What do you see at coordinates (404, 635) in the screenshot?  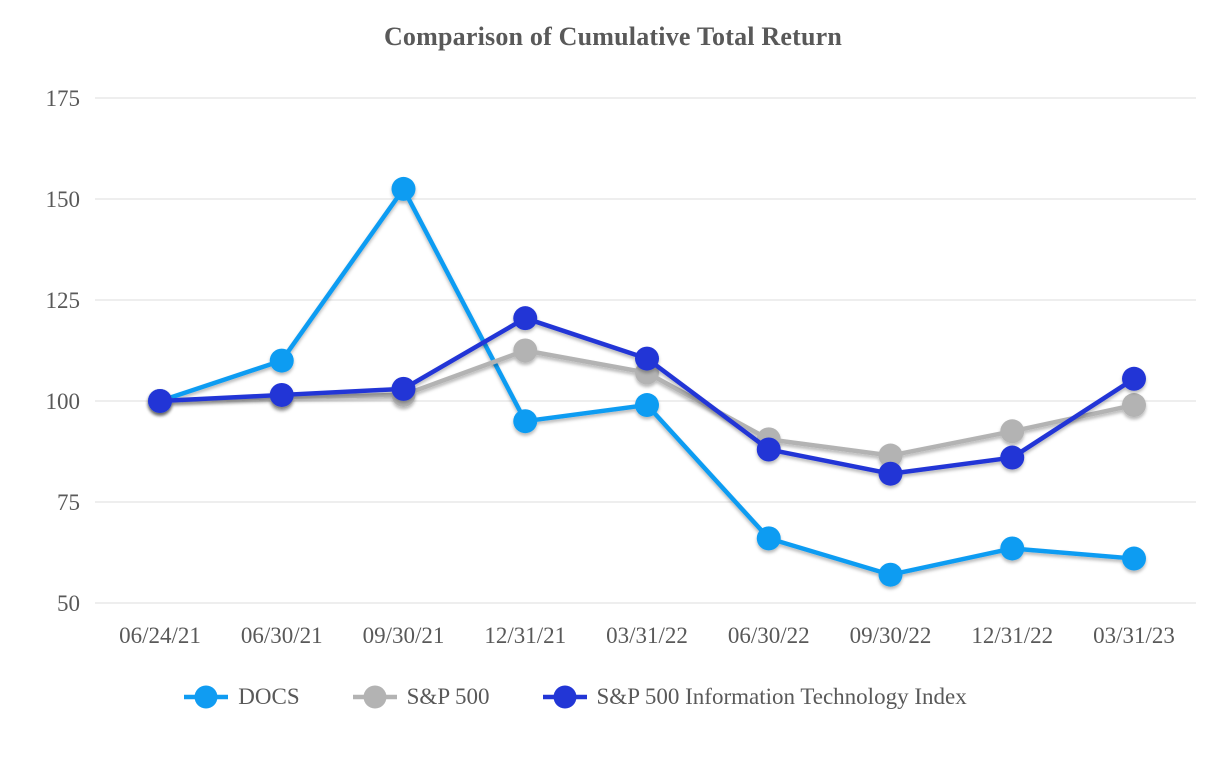 I see `x-axis-tick-label: 09/30/21` at bounding box center [404, 635].